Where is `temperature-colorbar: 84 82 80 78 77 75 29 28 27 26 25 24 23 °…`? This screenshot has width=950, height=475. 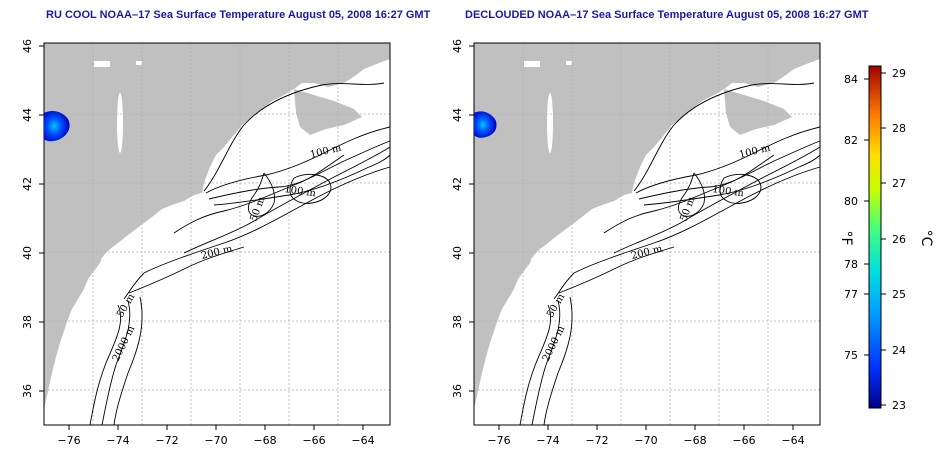
temperature-colorbar: 84 82 80 78 77 75 29 28 27 26 25 24 23 °… is located at coordinates (886, 238).